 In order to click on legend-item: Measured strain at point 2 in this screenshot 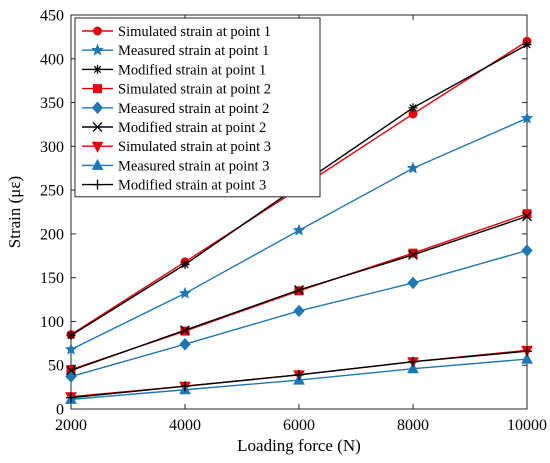, I will do `click(175, 109)`.